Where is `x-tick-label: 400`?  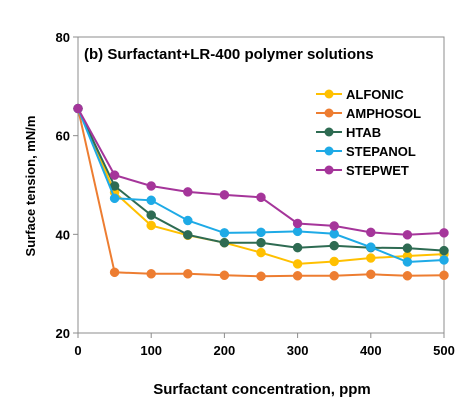 x-tick-label: 400 is located at coordinates (371, 350).